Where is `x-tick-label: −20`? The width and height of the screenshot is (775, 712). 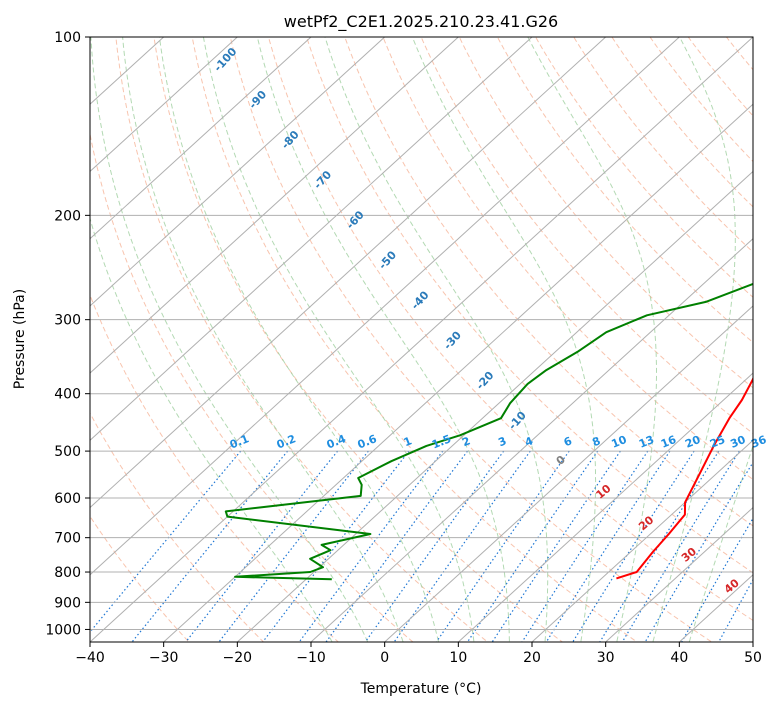 x-tick-label: −20 is located at coordinates (238, 658).